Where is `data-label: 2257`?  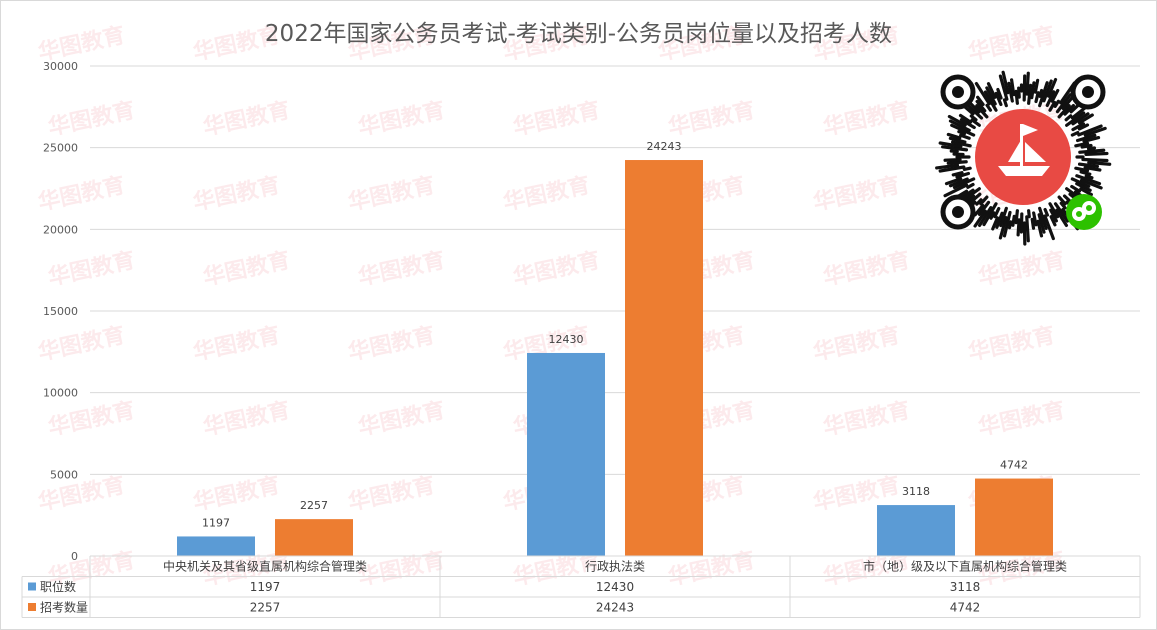
data-label: 2257 is located at coordinates (314, 505).